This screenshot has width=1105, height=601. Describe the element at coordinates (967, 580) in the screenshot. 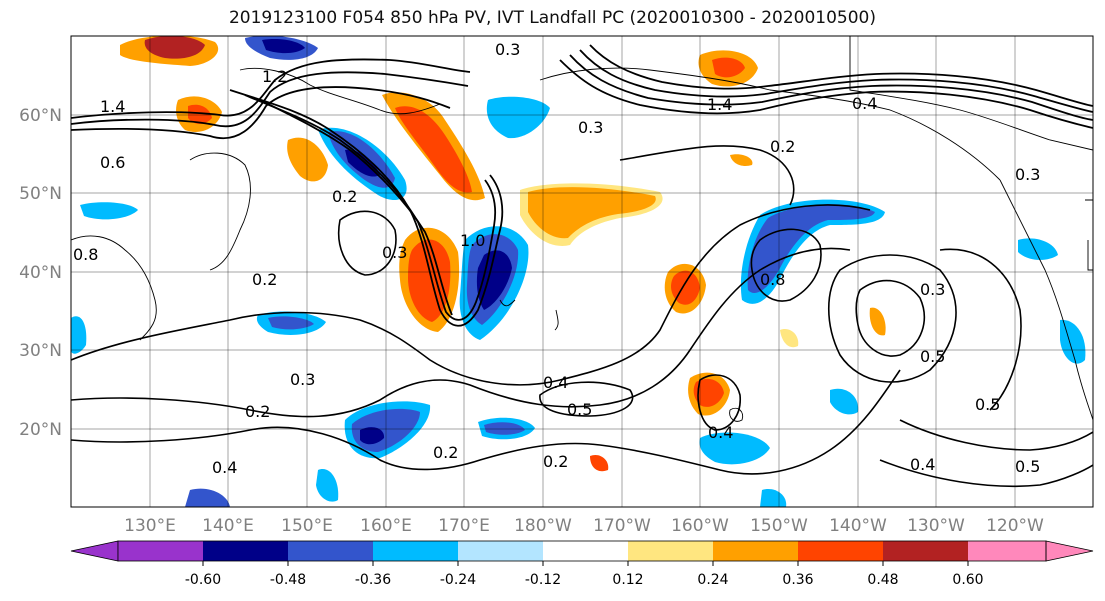

I see `colorbar-tick-label: 0.60` at that location.